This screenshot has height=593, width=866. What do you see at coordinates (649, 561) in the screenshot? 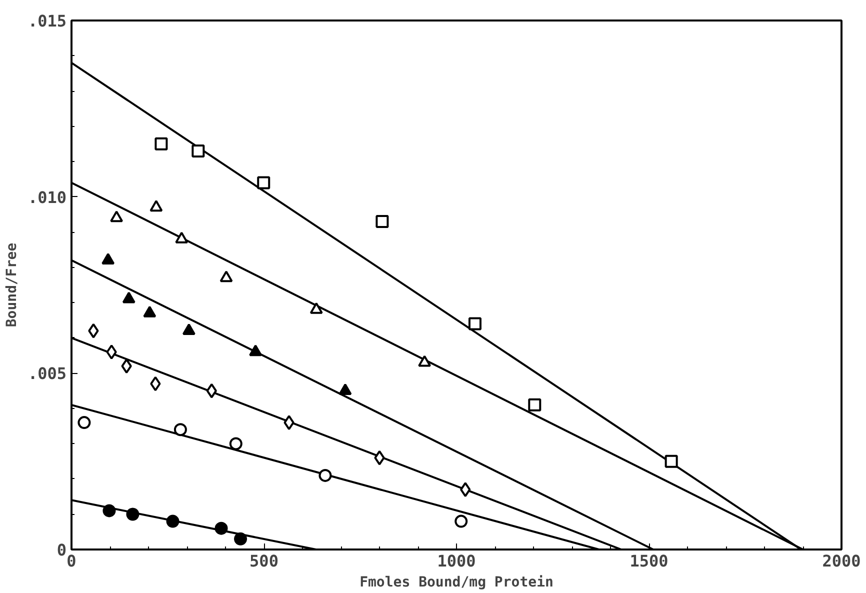
I see `x-tick-label: 1500` at bounding box center [649, 561].